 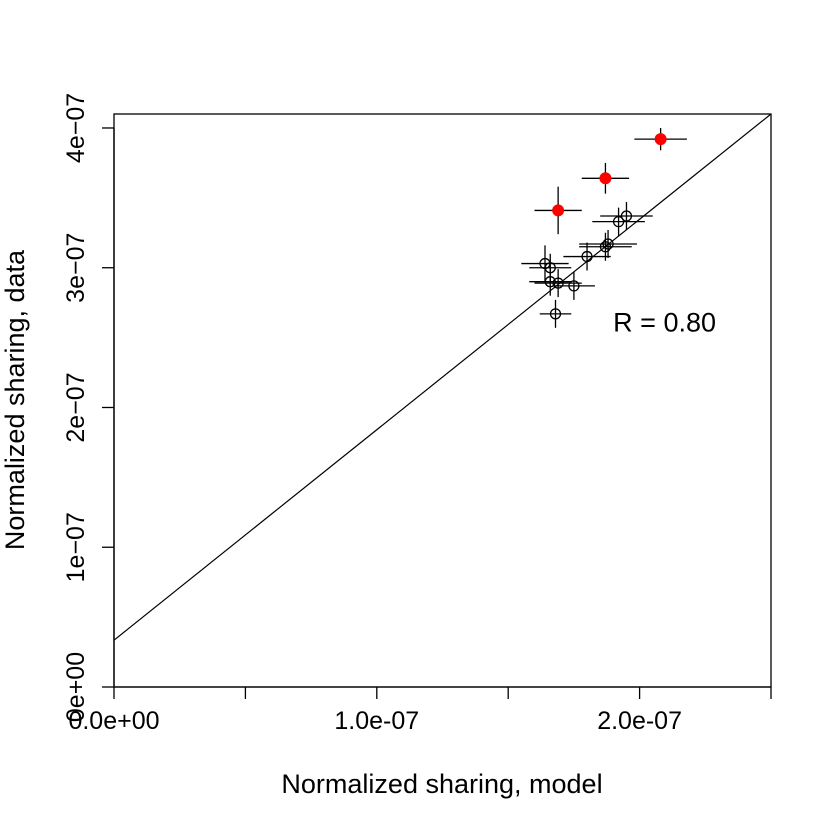 I want to click on x-tick-label: 2.0e-07, so click(x=639, y=721).